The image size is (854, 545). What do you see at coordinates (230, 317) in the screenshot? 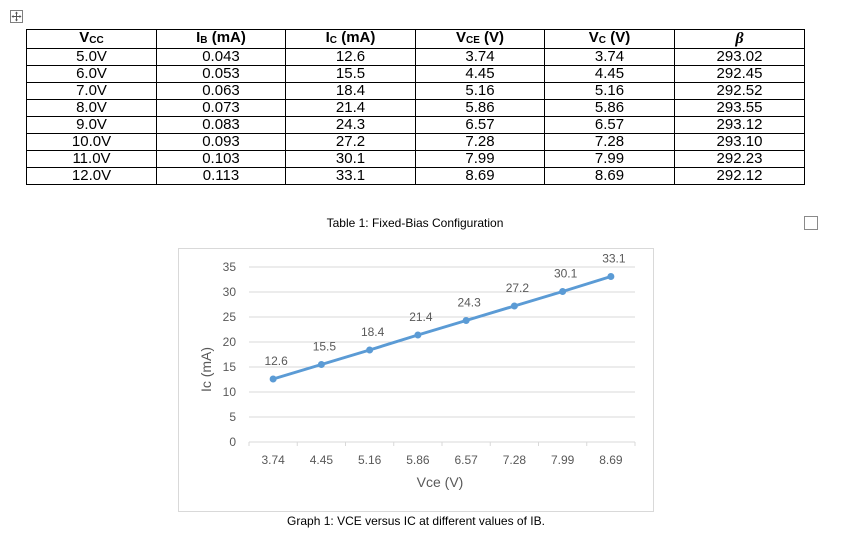
I see `y-tick-label: 25` at bounding box center [230, 317].